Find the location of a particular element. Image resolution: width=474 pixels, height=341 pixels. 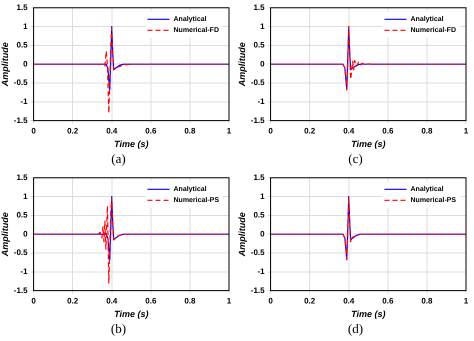

text: (c) is located at coordinates (355, 159).